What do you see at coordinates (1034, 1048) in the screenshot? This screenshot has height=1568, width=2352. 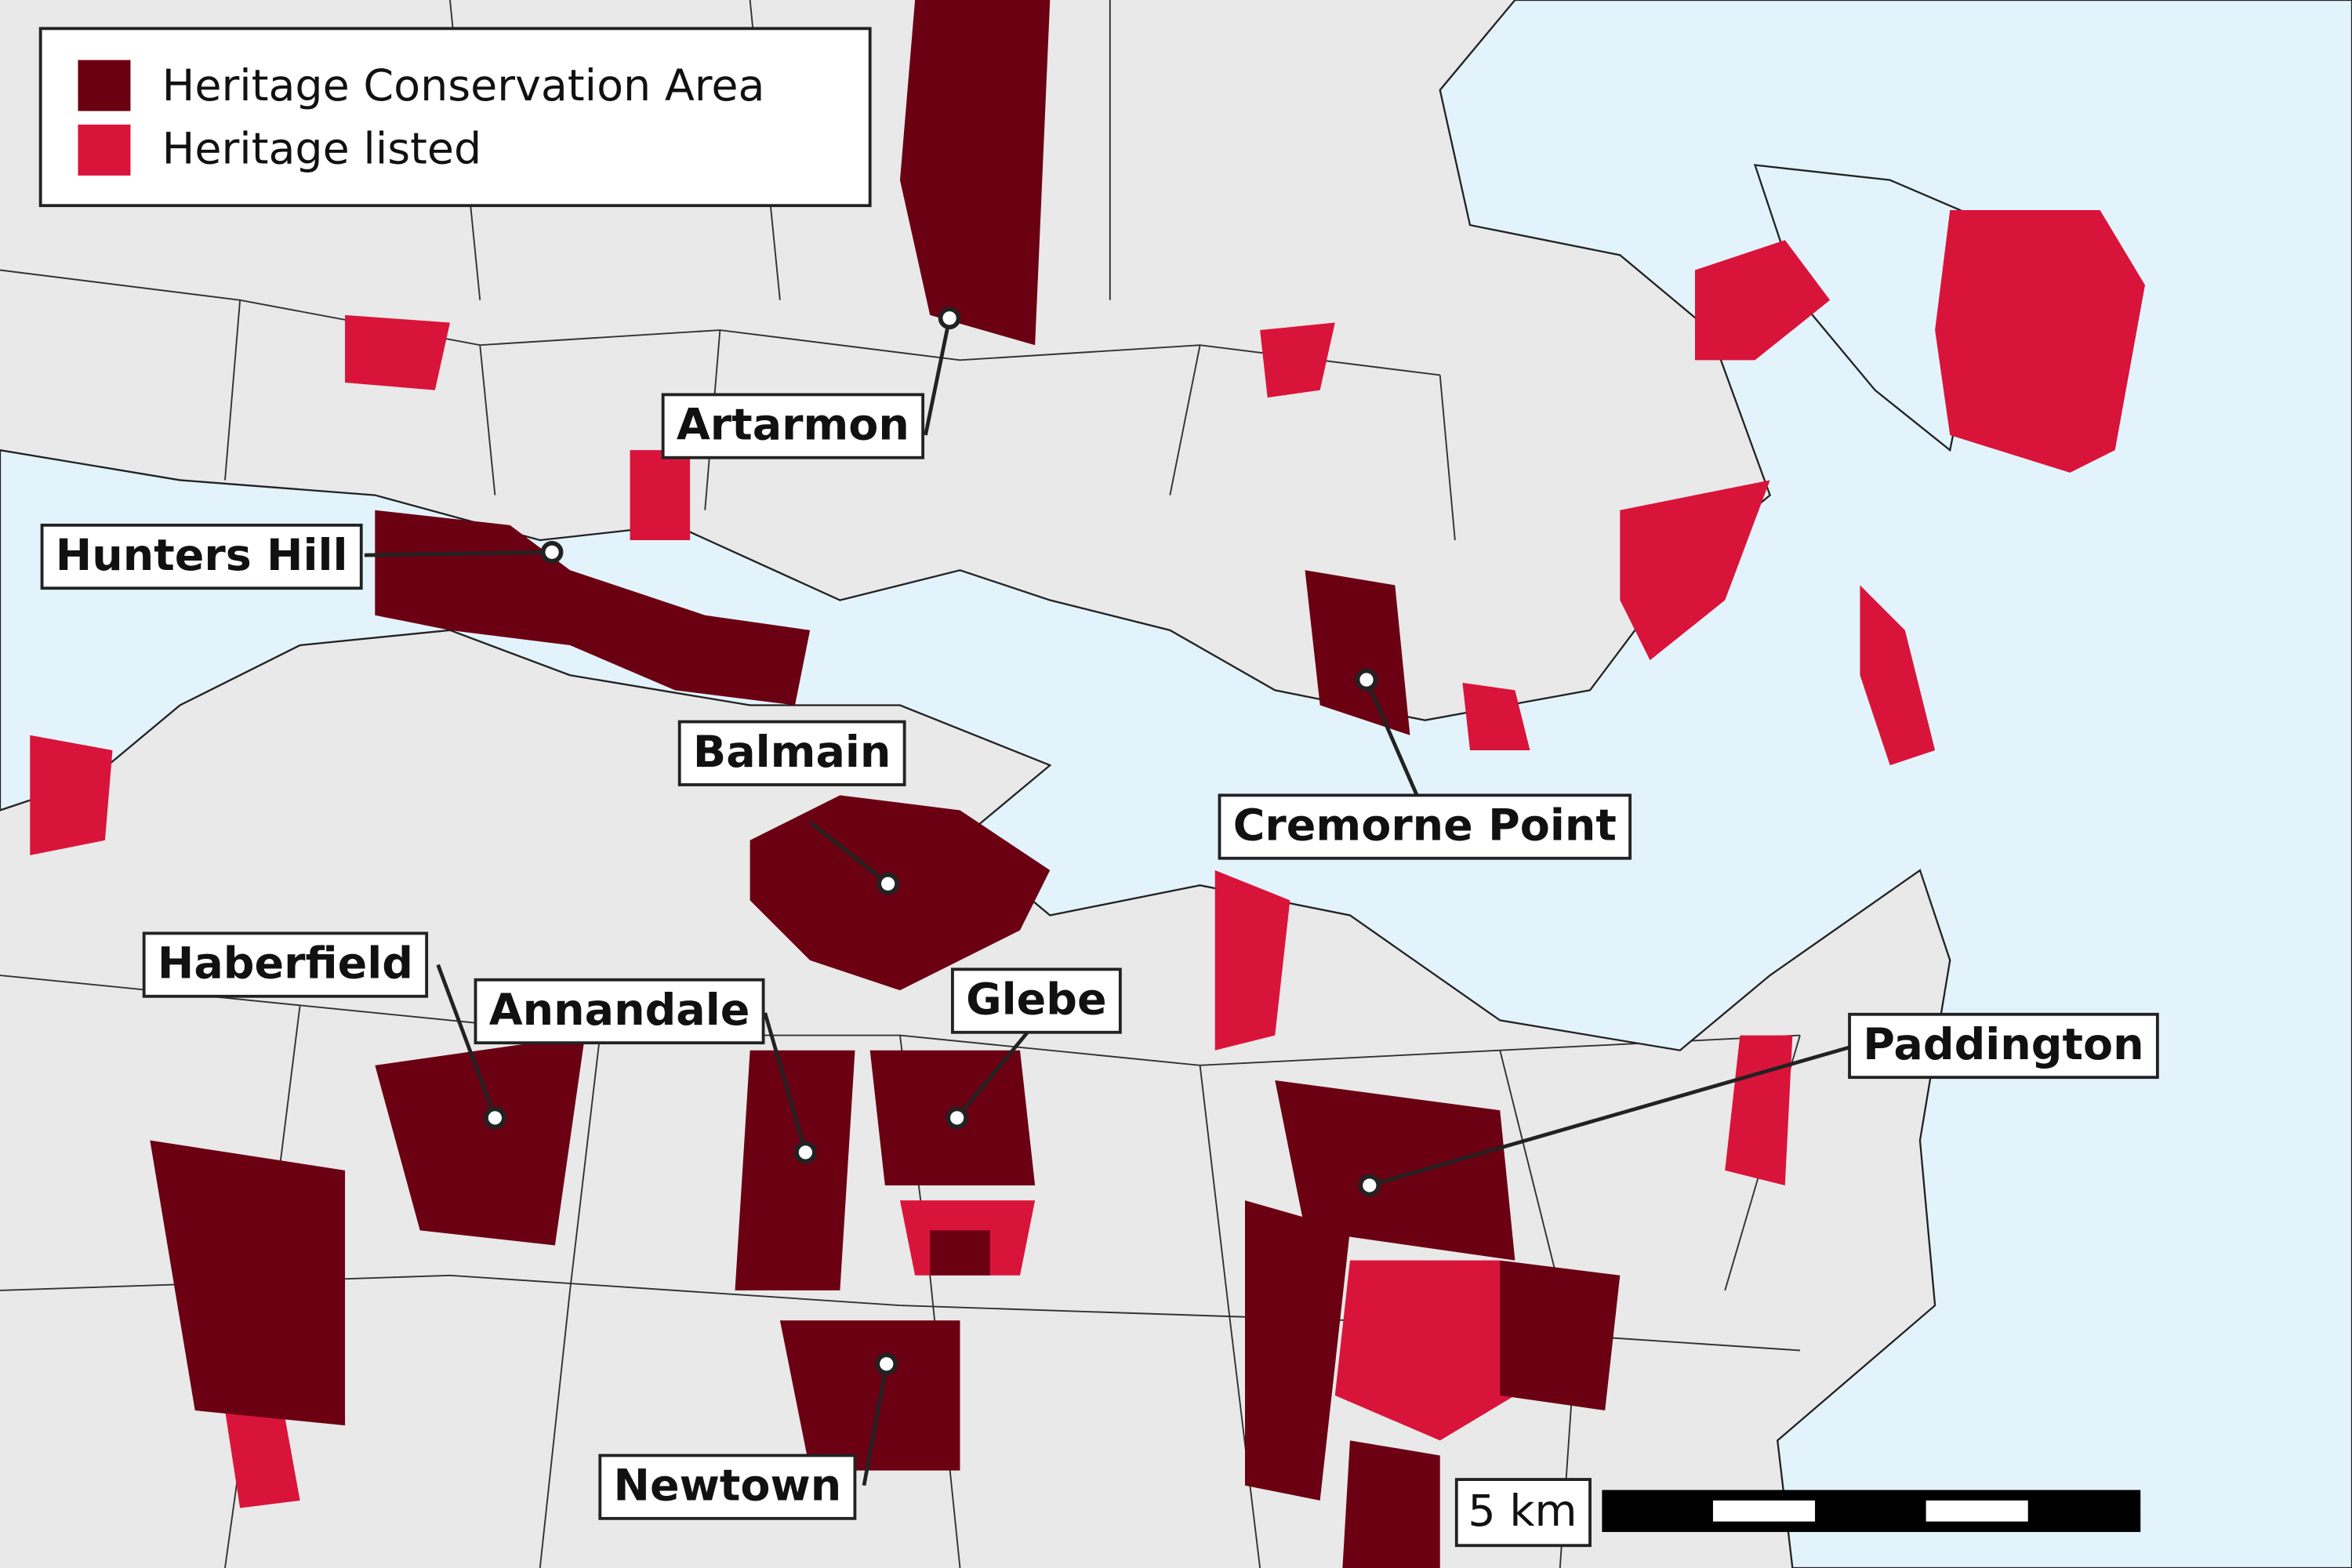 I see `place: Glebe` at bounding box center [1034, 1048].